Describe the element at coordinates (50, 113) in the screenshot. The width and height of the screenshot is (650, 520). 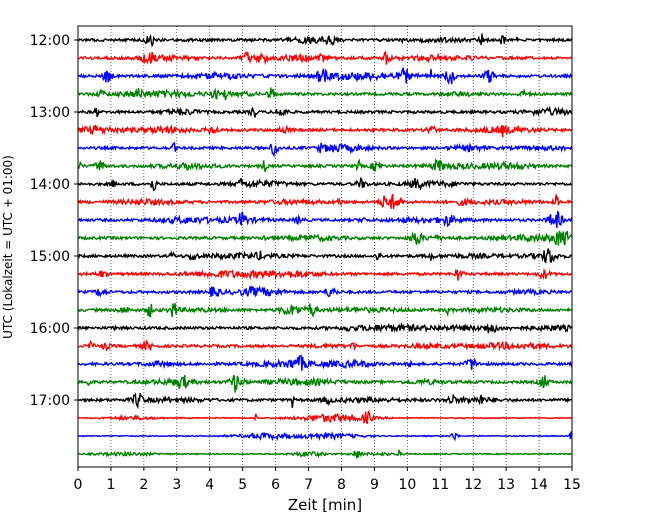
I see `y-tick-label-1: 13:00` at that location.